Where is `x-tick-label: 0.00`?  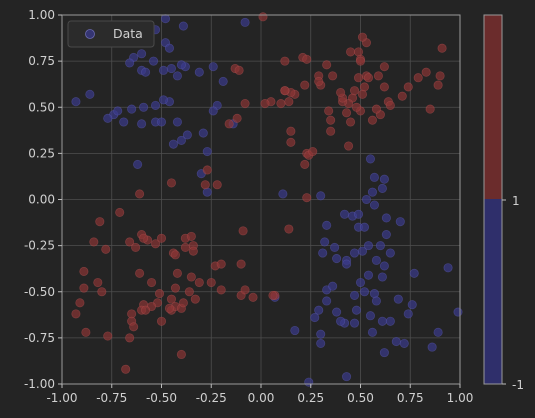 x-tick-label: 0.00 is located at coordinates (261, 398).